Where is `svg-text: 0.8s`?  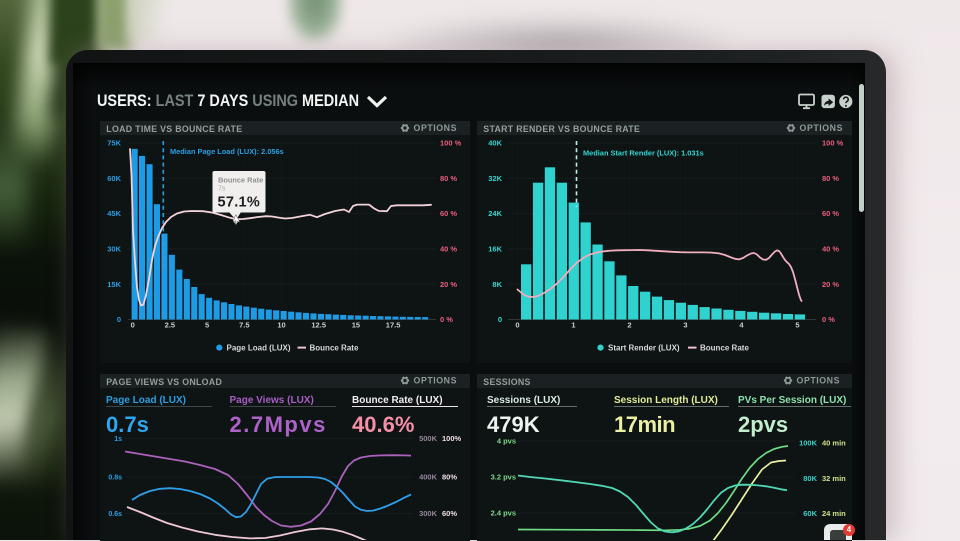
svg-text: 0.8s is located at coordinates (115, 477).